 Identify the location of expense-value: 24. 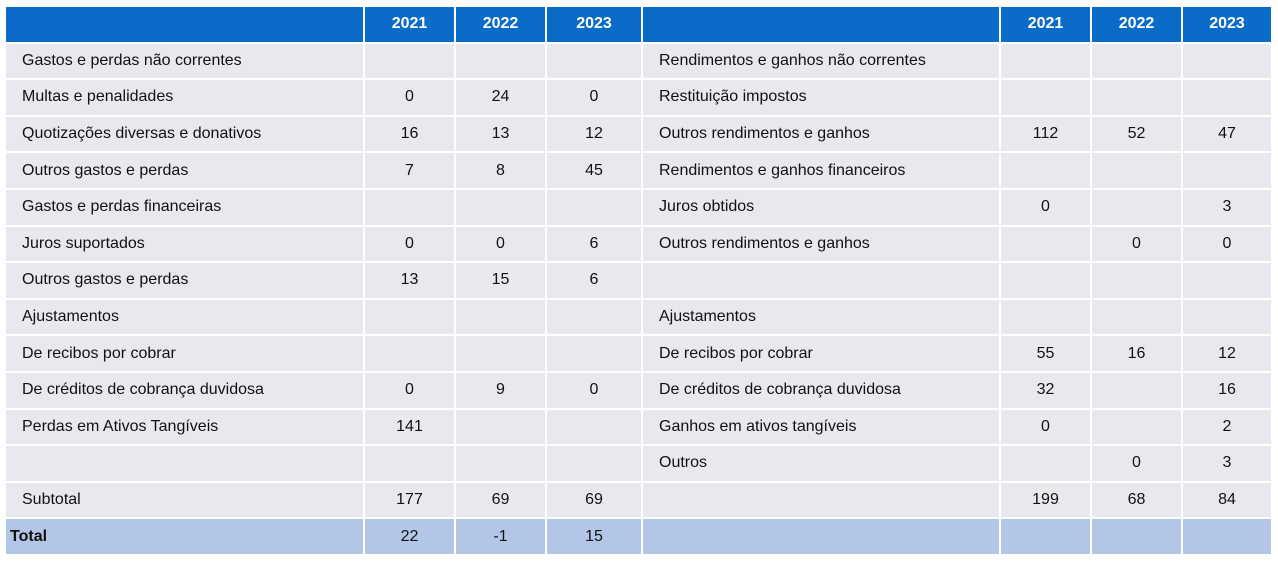
(500, 97).